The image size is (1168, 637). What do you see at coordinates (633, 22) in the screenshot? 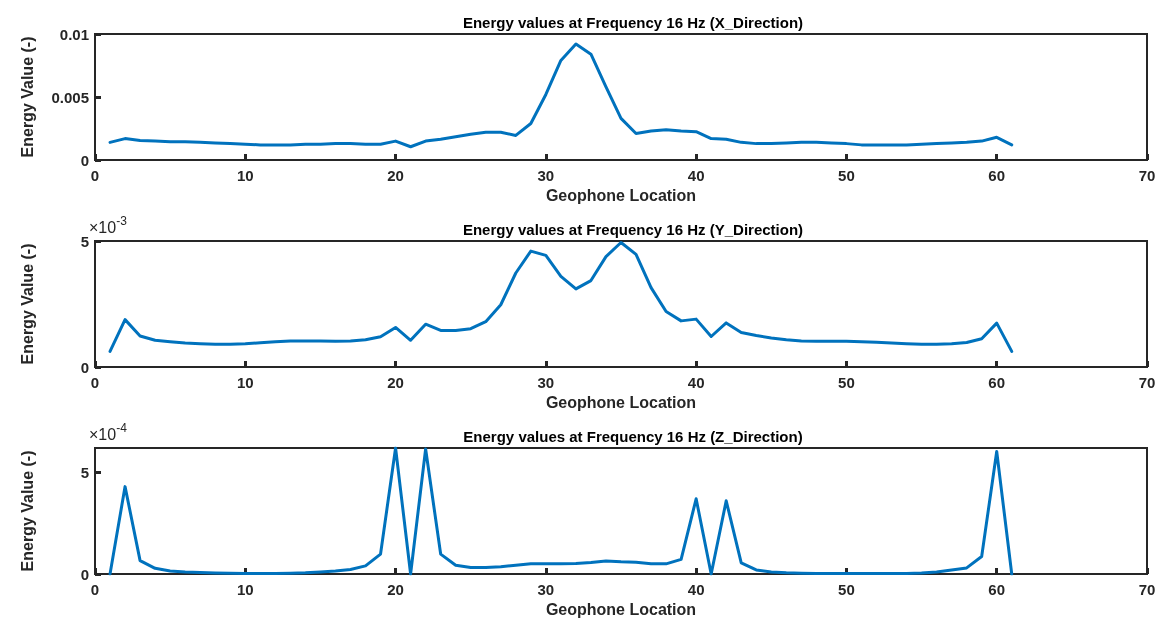
I see `chart-title: Energy values at Frequency 16 Hz (X_Direction)` at bounding box center [633, 22].